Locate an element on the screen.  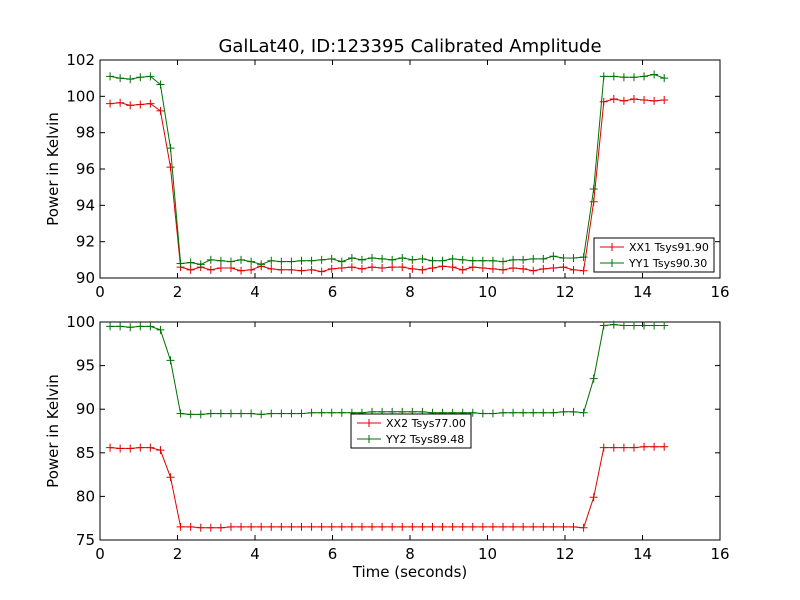
x-tick-label: 8 is located at coordinates (410, 292).